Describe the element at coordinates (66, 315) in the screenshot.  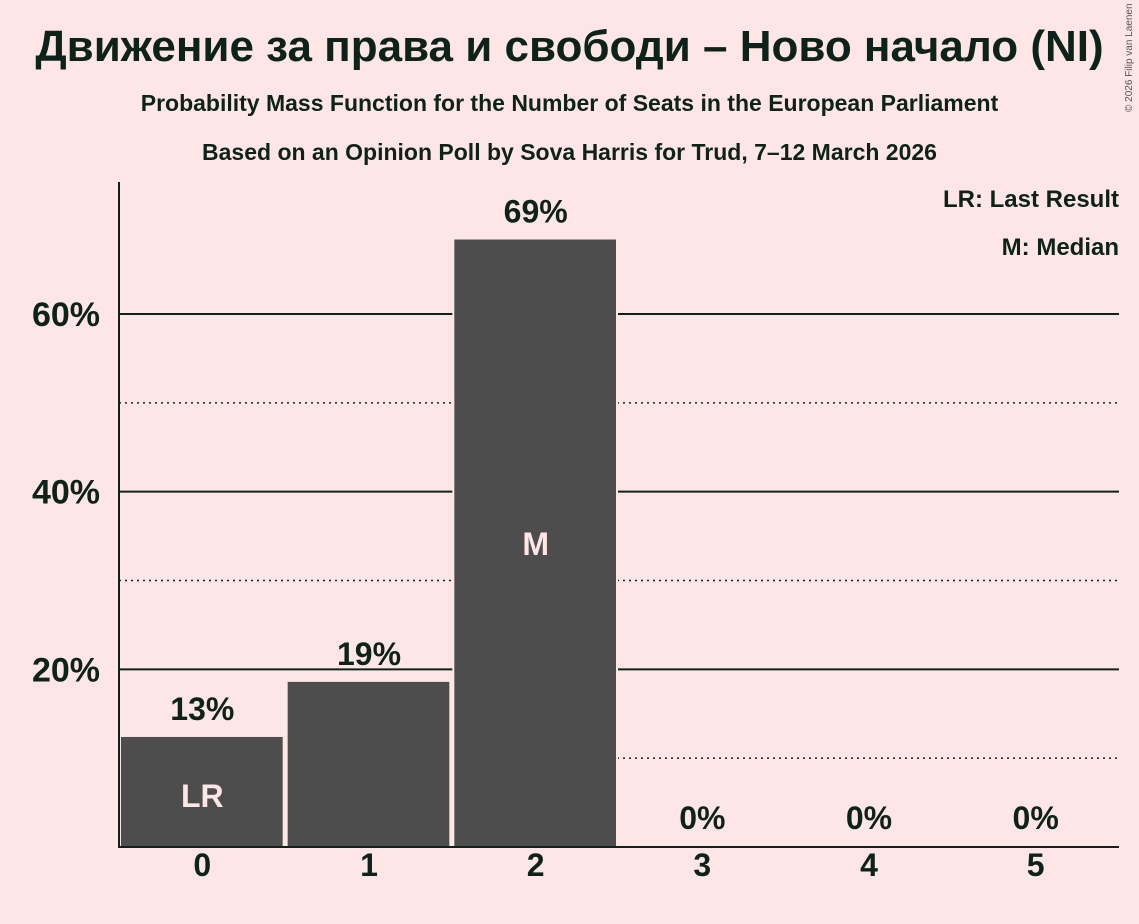
I see `y-tick-label: 60%` at that location.